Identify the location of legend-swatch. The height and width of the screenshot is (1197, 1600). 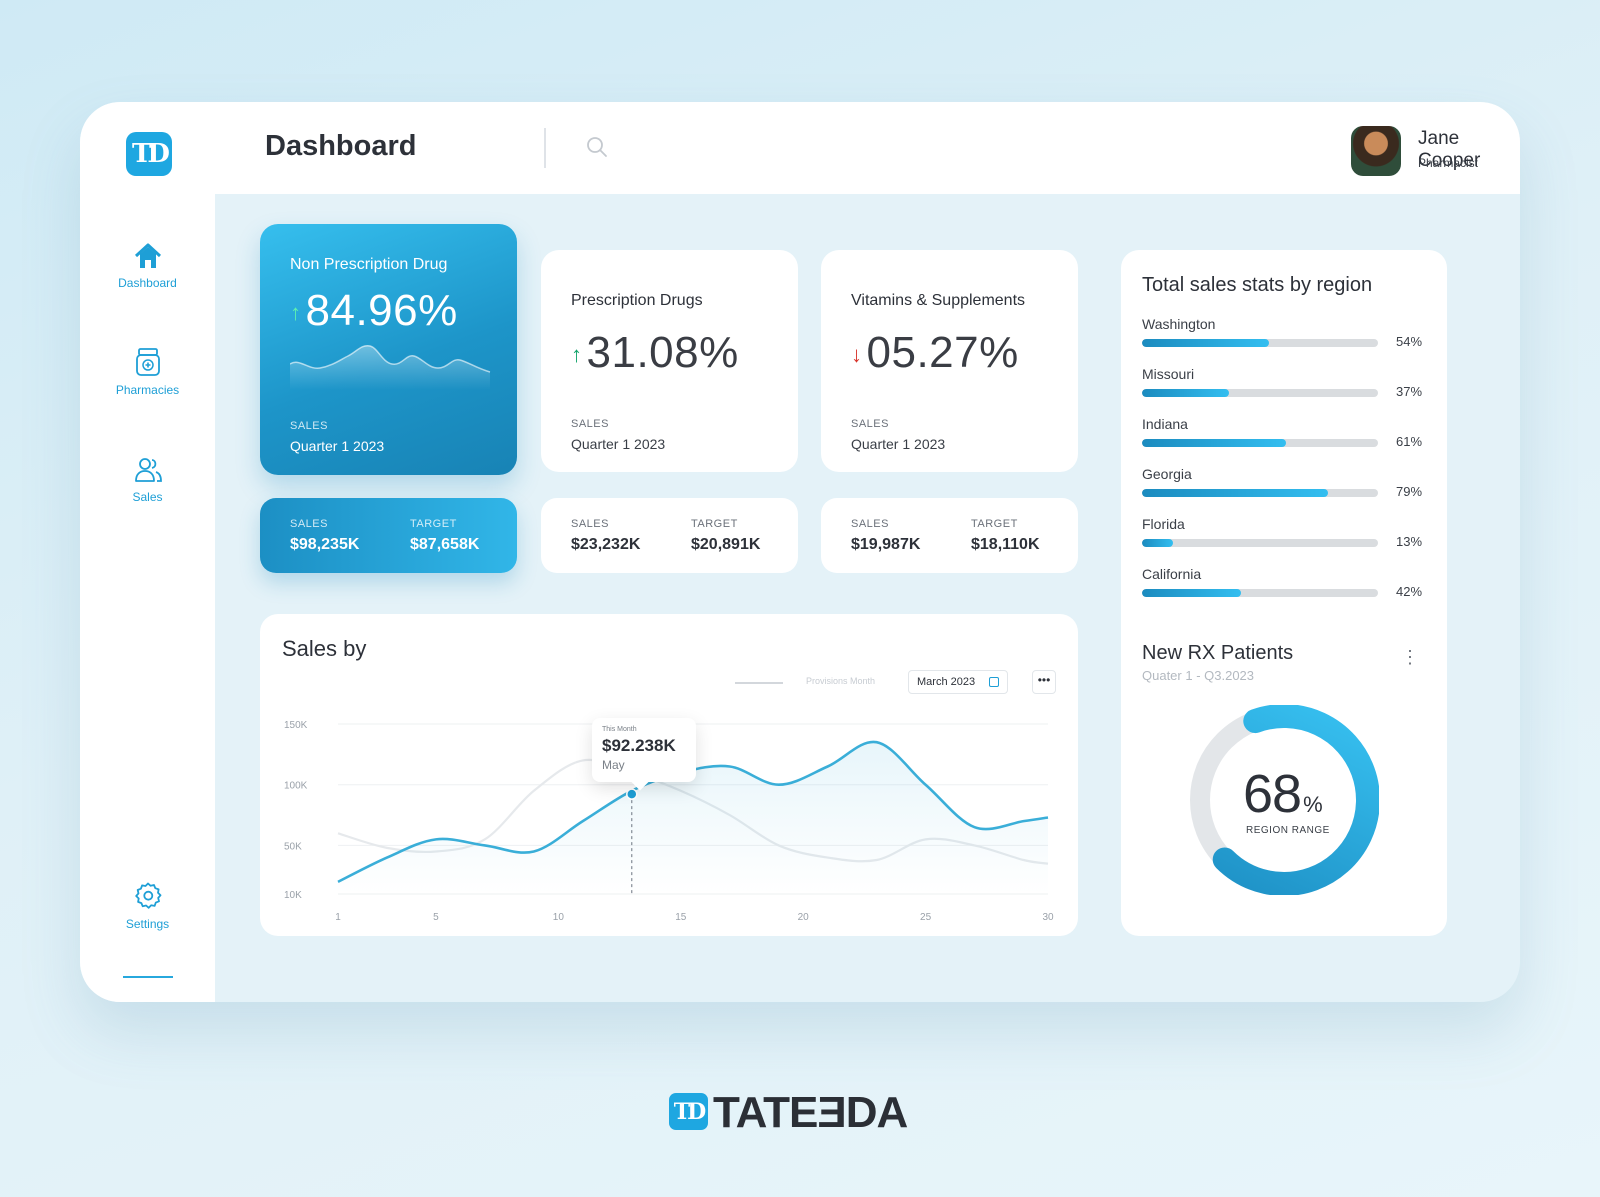
(759, 683).